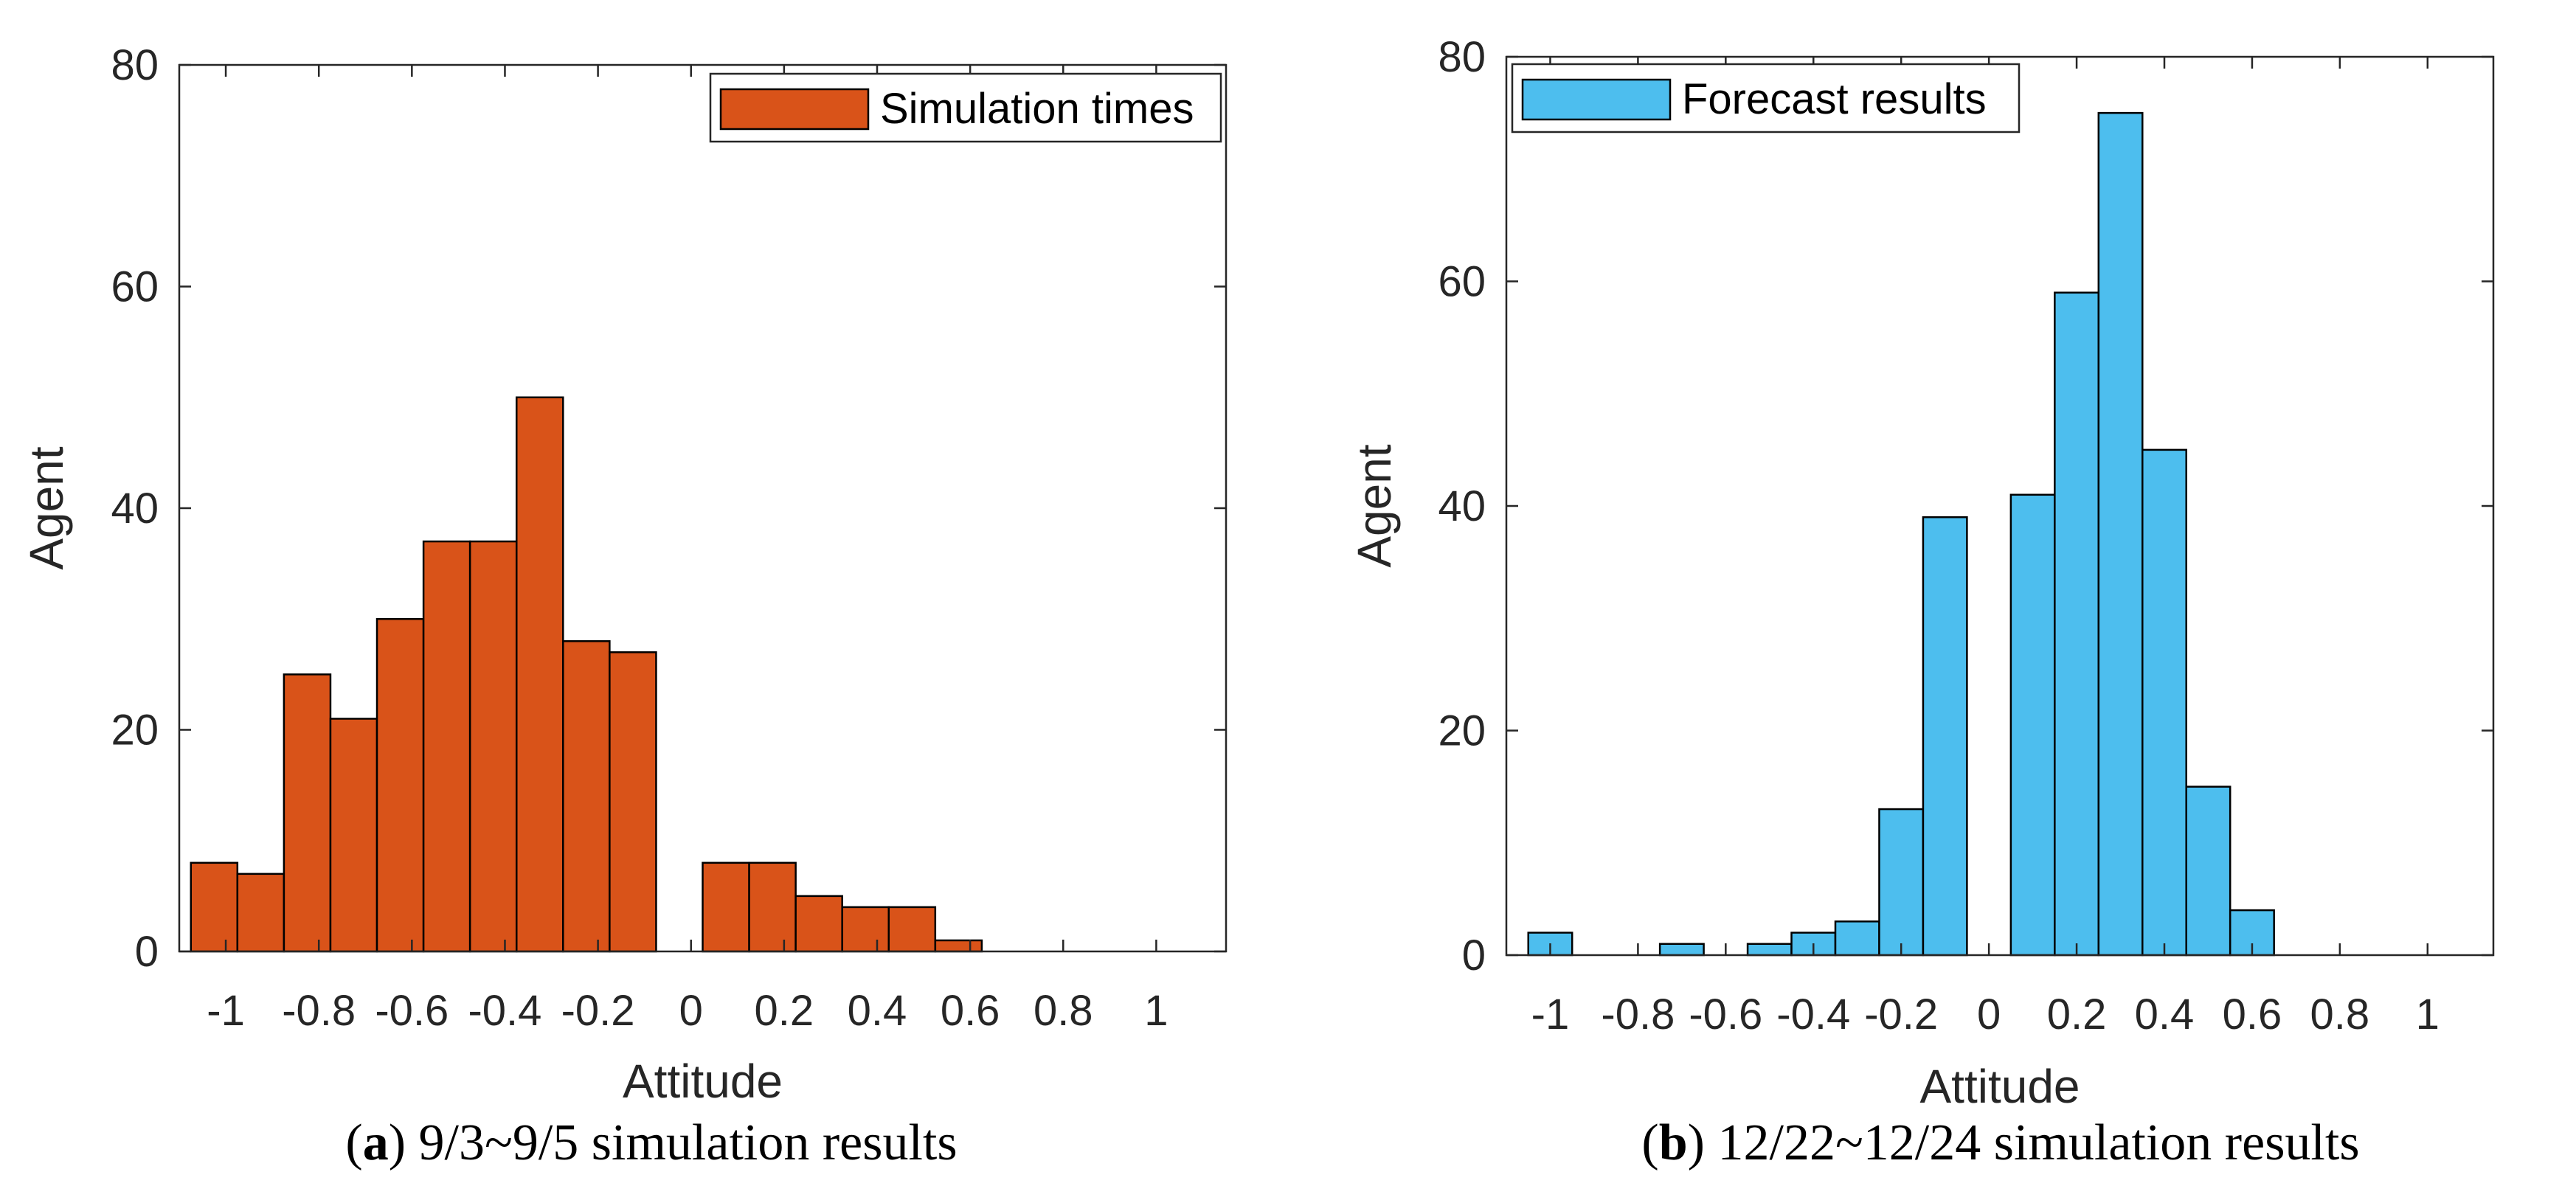 This screenshot has height=1200, width=2576. What do you see at coordinates (971, 1011) in the screenshot?
I see `x-tick-label-a-8: 0.6` at bounding box center [971, 1011].